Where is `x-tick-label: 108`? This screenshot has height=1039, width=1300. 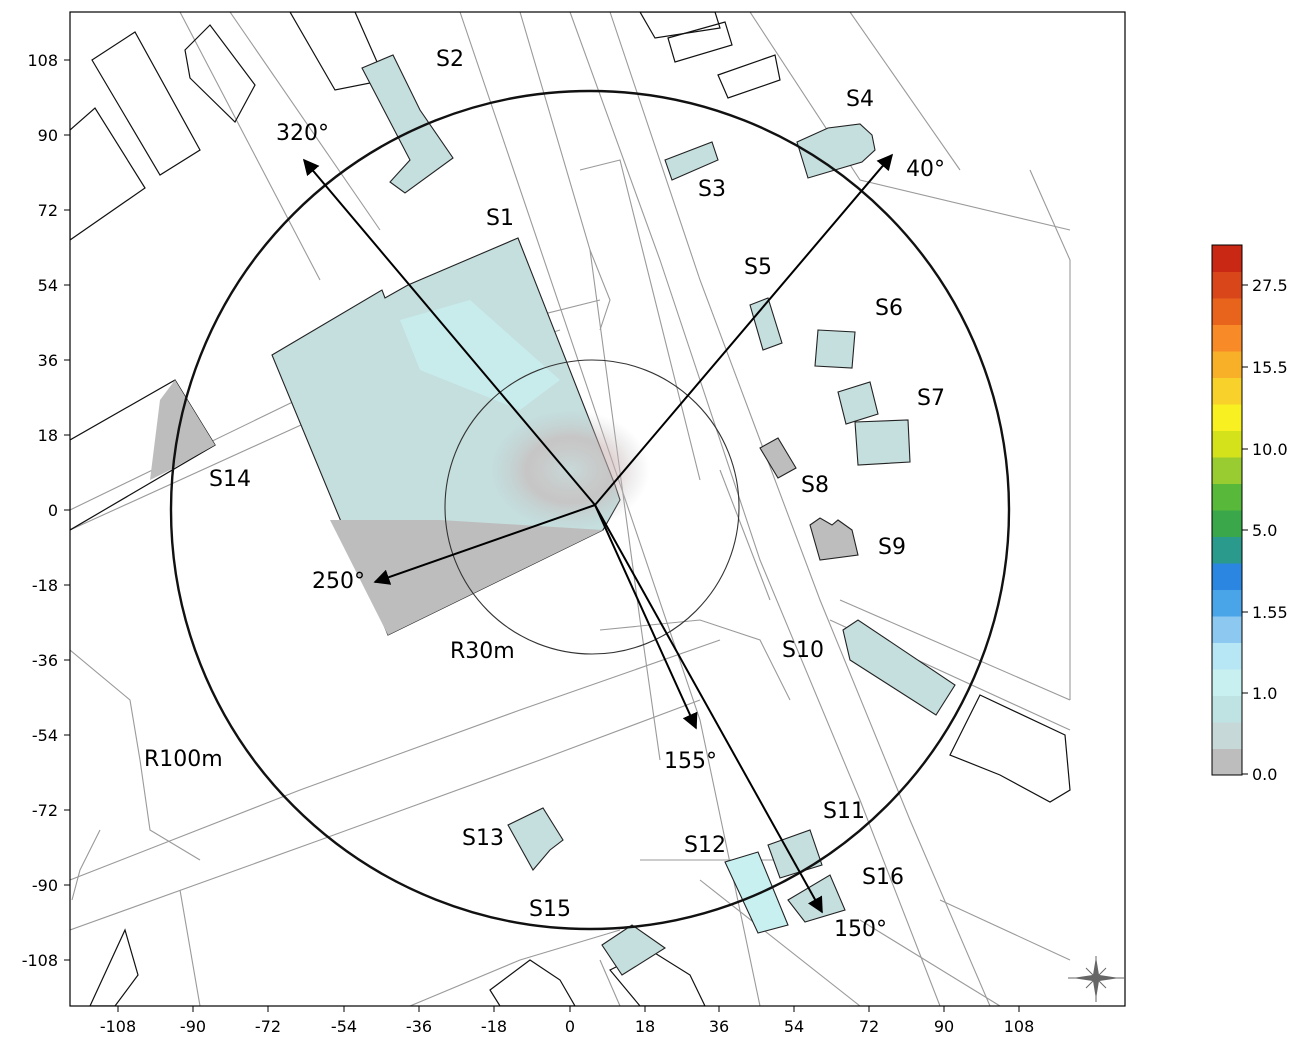 x-tick-label: 108 is located at coordinates (1019, 1026).